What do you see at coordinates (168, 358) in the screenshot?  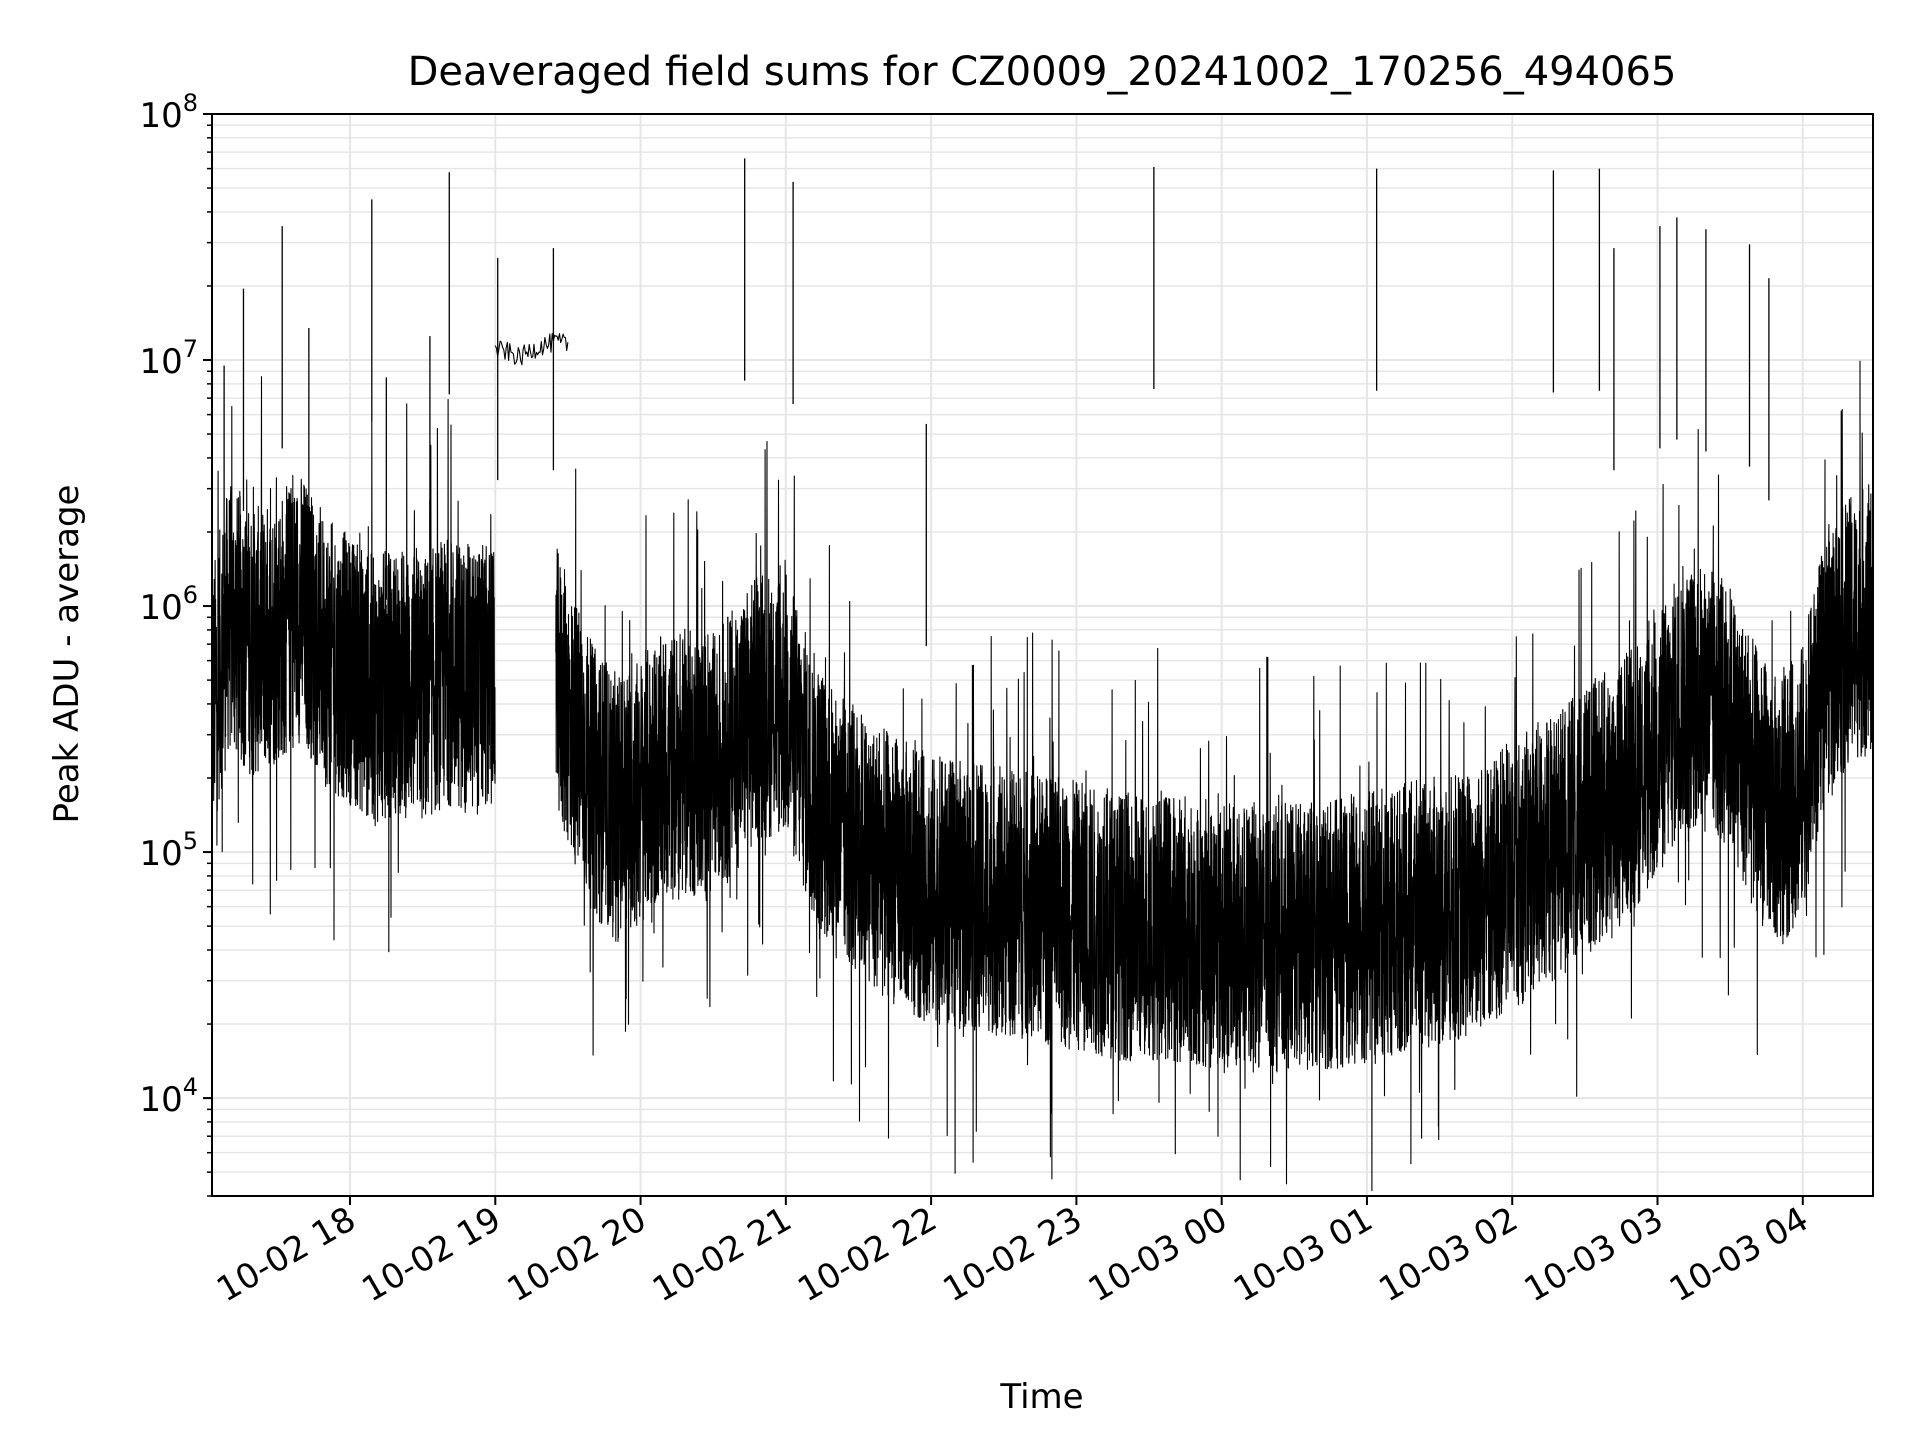 I see `y-tick-label: 10⁷` at bounding box center [168, 358].